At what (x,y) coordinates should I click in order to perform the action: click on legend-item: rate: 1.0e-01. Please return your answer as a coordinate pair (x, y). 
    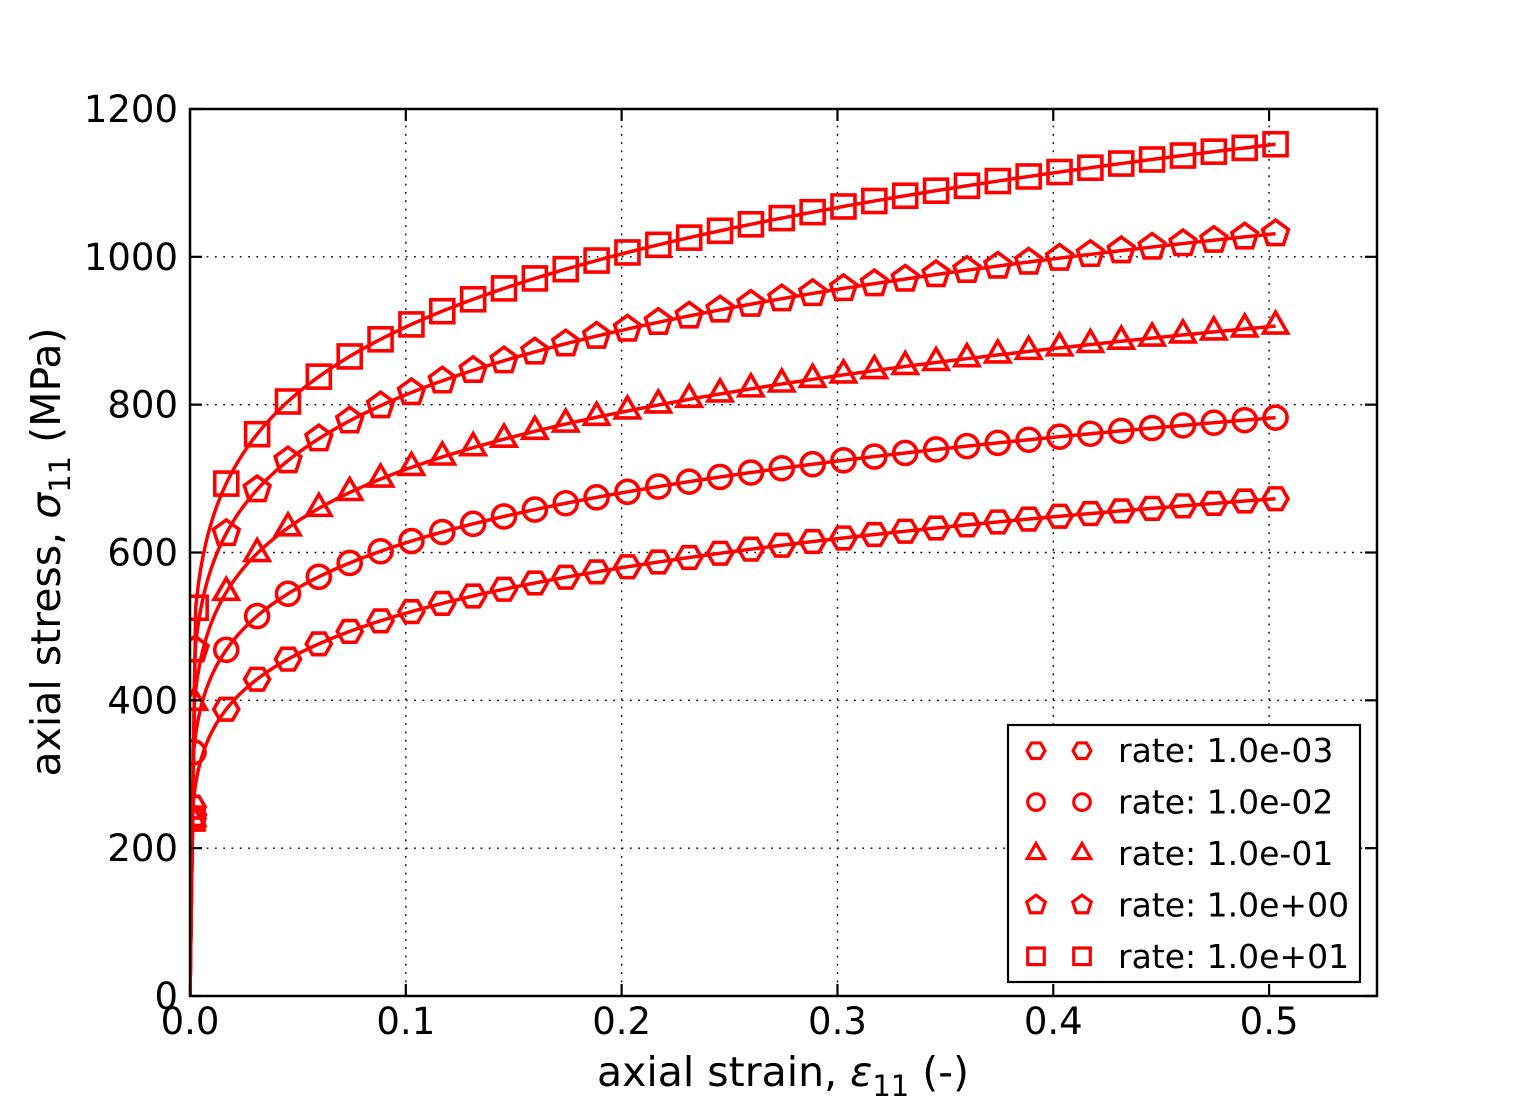
    Looking at the image, I should click on (1178, 853).